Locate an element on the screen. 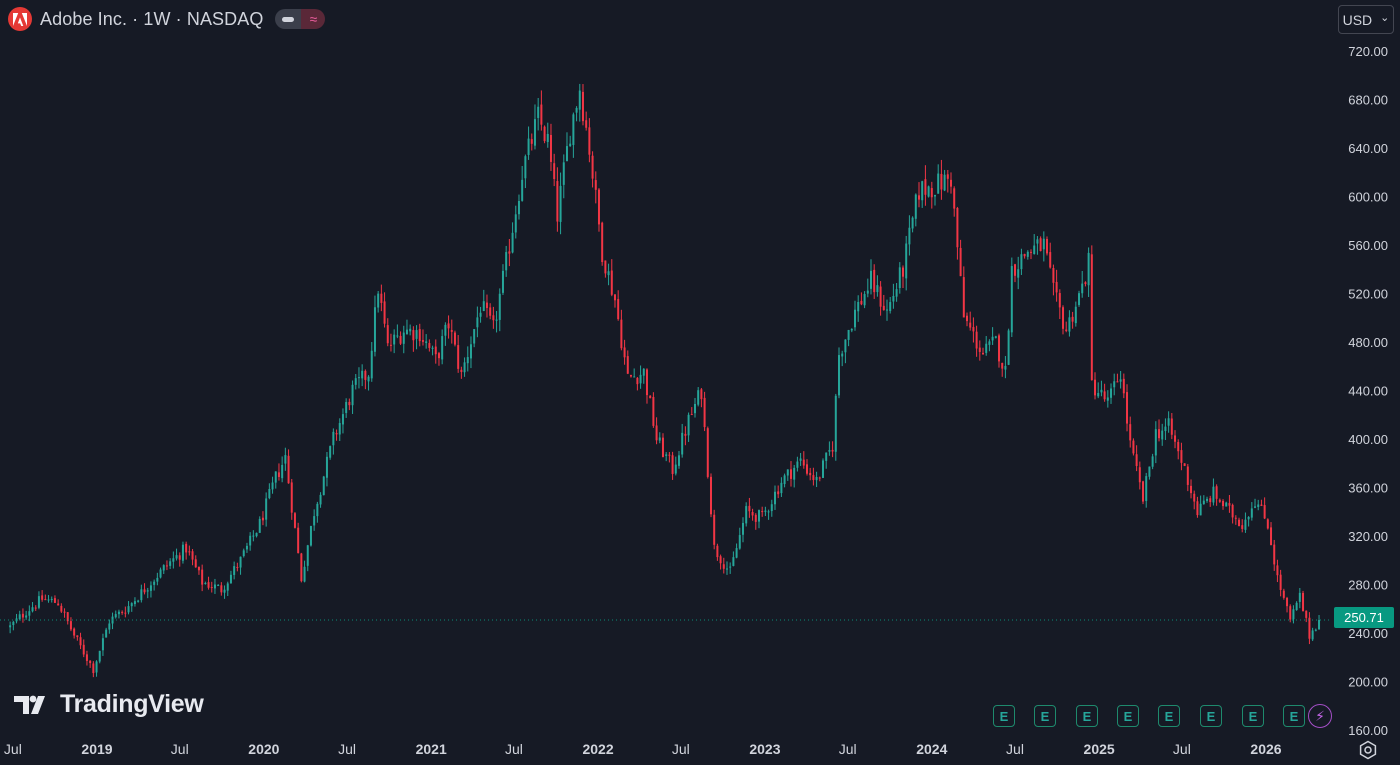 This screenshot has width=1400, height=765. symbol-title: Adobe Inc. · 1W · NASDAQ is located at coordinates (152, 18).